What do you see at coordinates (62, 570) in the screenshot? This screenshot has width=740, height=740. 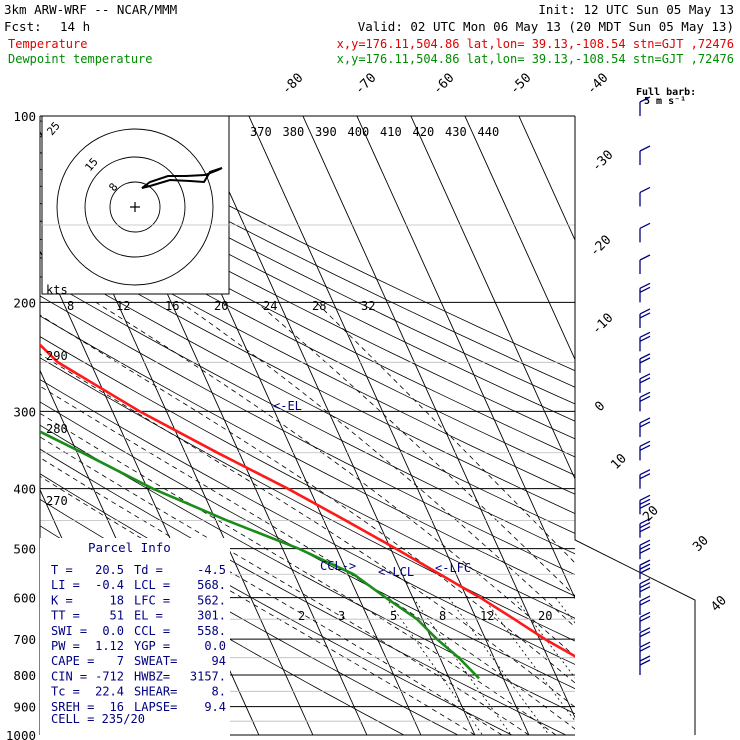 I see `parcel-label: T =` at bounding box center [62, 570].